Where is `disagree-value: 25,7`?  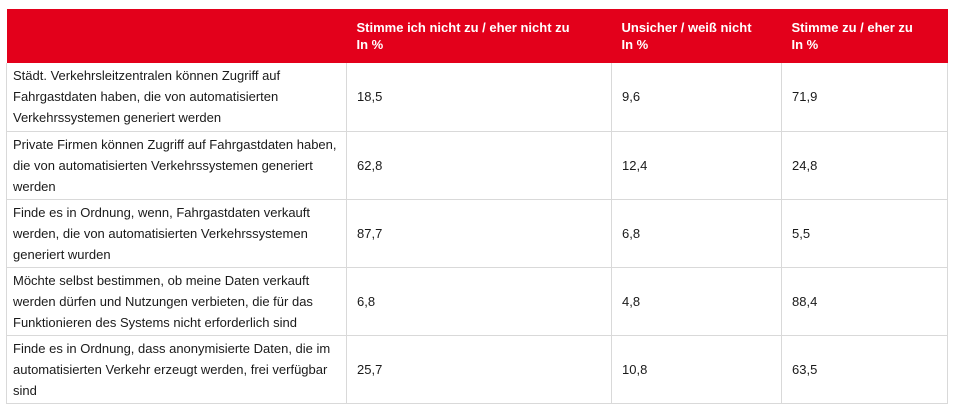 disagree-value: 25,7 is located at coordinates (479, 369).